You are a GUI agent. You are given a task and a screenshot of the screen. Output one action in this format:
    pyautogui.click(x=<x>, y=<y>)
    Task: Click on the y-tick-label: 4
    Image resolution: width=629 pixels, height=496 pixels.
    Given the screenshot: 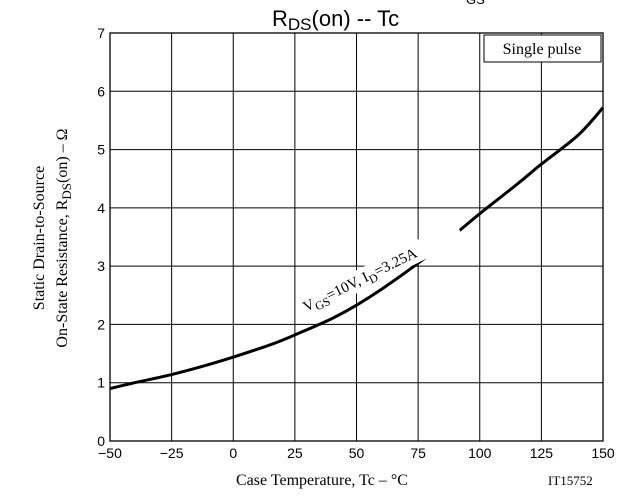 What is the action you would take?
    pyautogui.click(x=101, y=208)
    